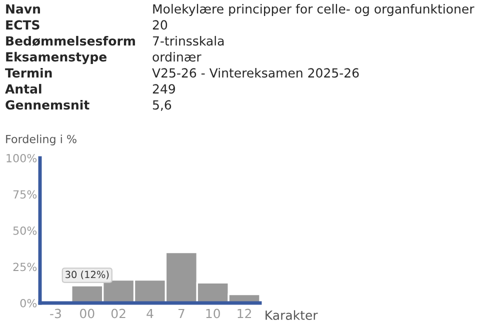 The width and height of the screenshot is (498, 334). Describe the element at coordinates (41, 140) in the screenshot. I see `y-axis-title: Fordeling i %` at that location.